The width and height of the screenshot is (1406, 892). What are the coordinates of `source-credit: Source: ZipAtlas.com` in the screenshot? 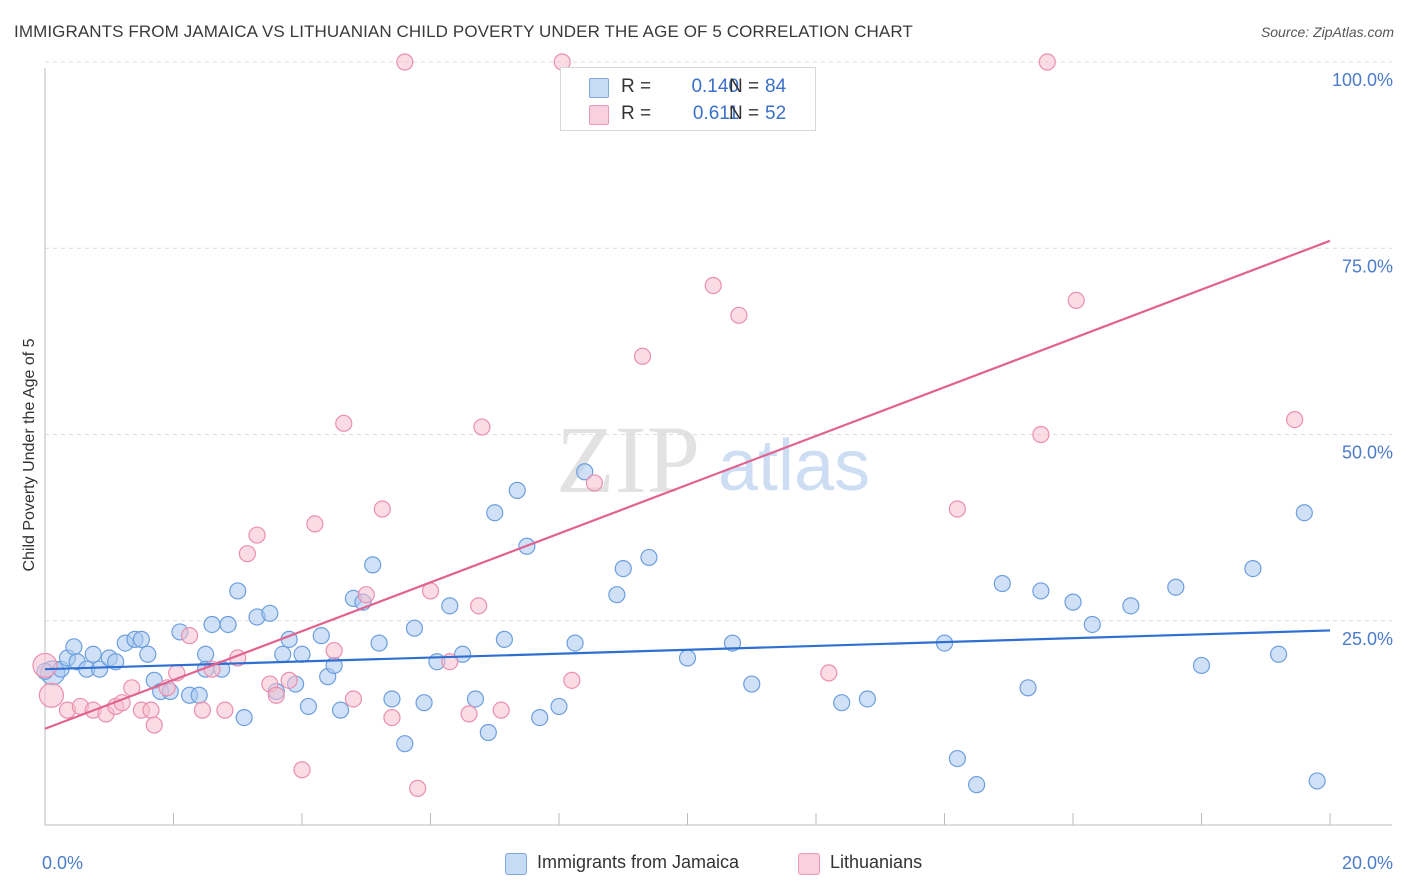 It's located at (1327, 32).